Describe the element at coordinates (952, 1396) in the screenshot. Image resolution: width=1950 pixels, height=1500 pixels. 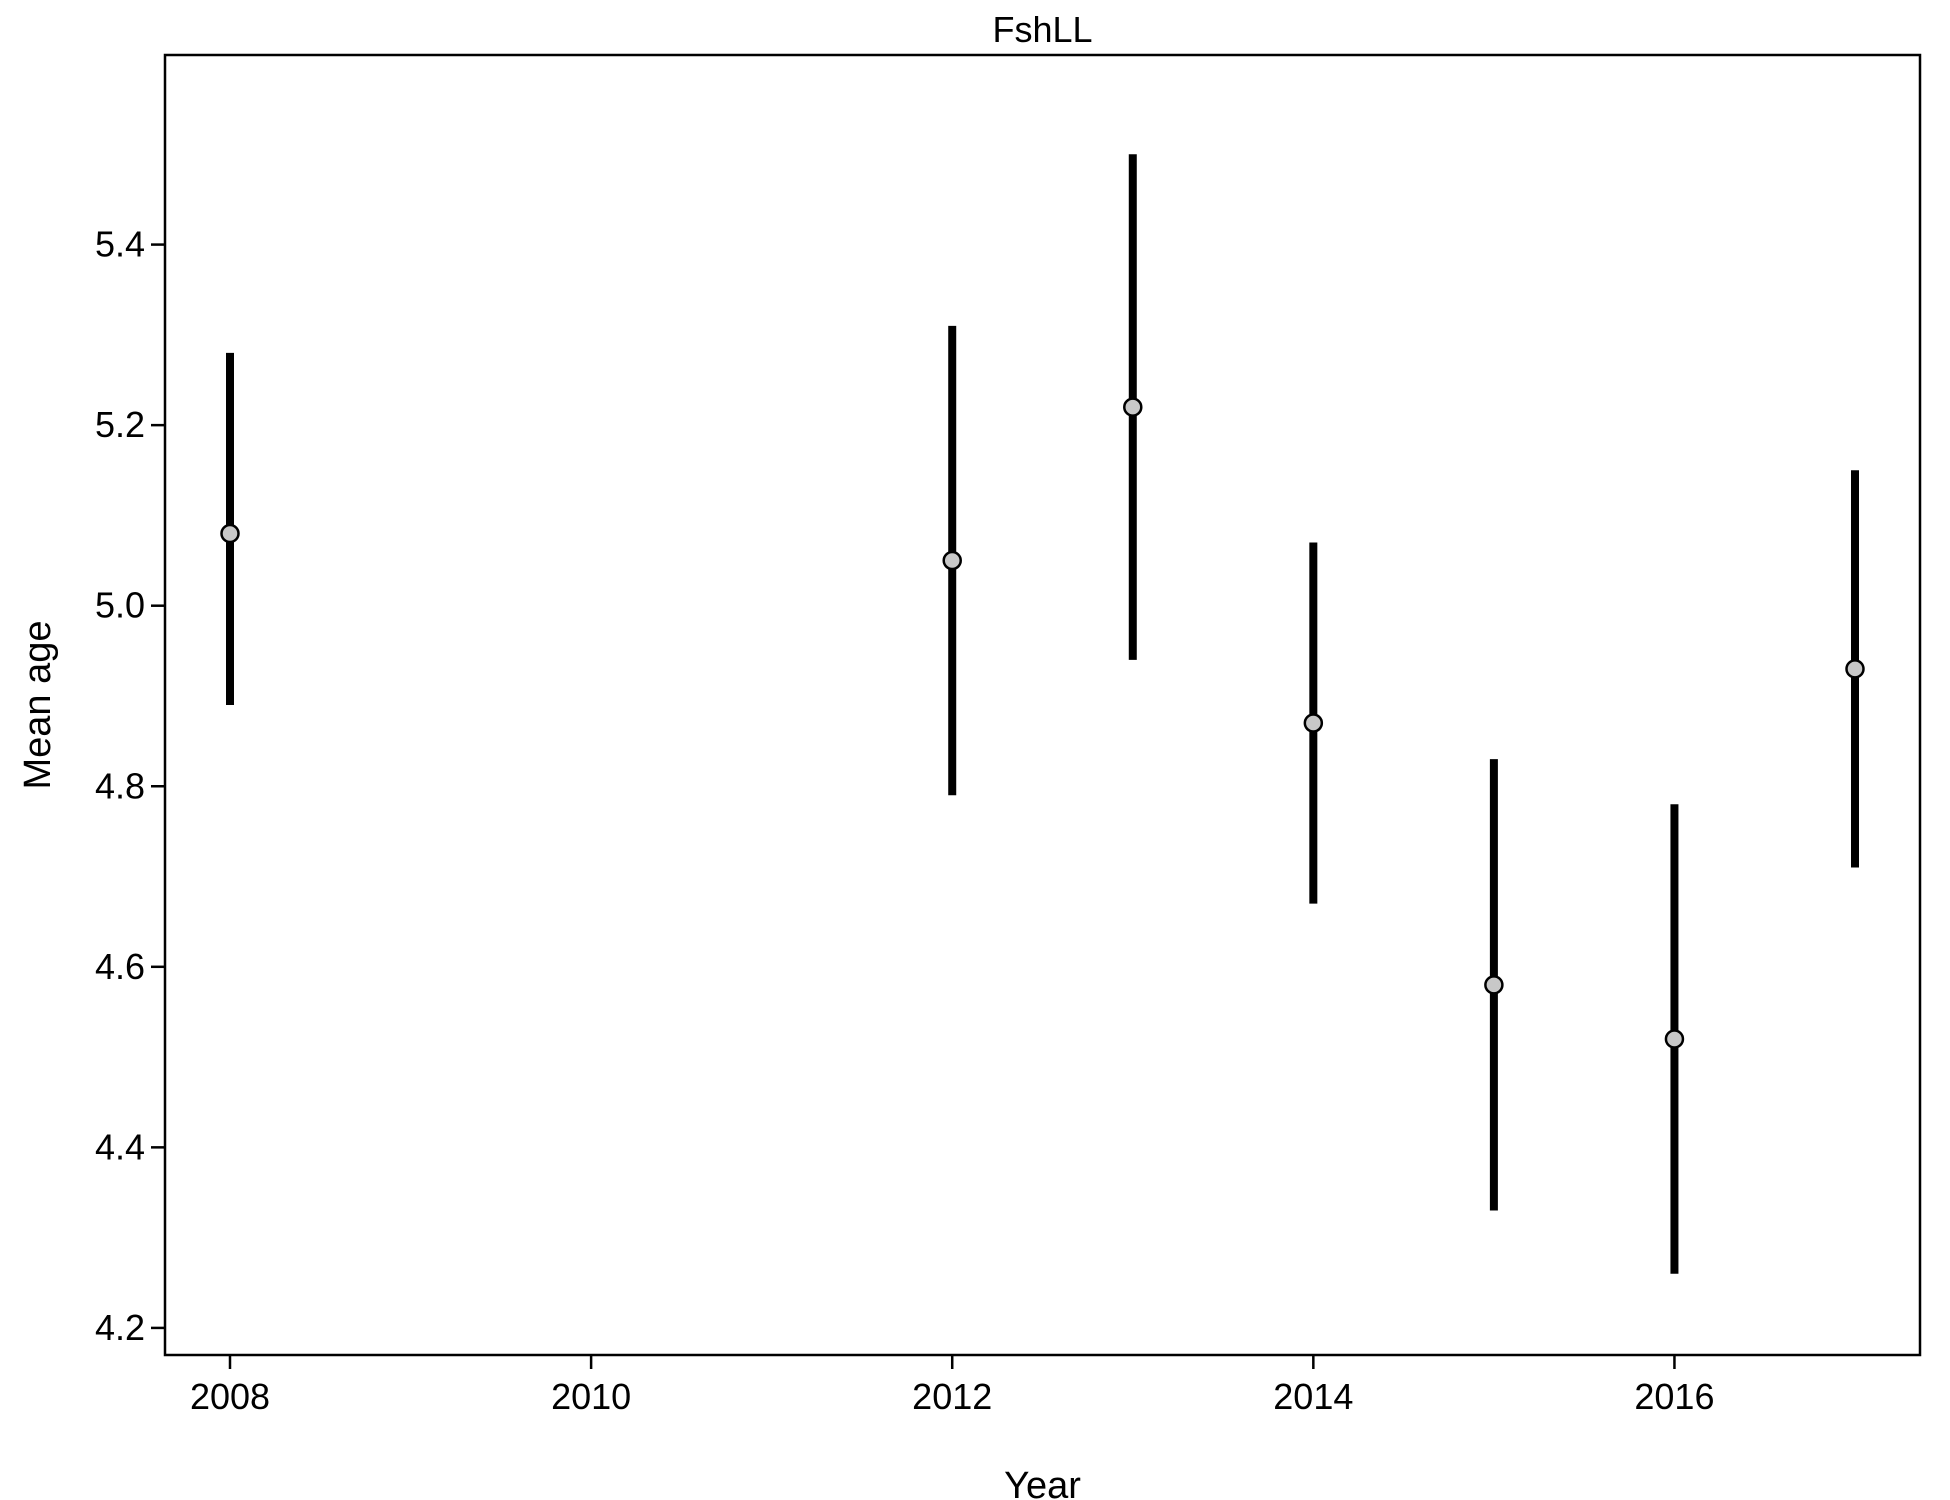
I see `x-tick-label: 2012` at that location.